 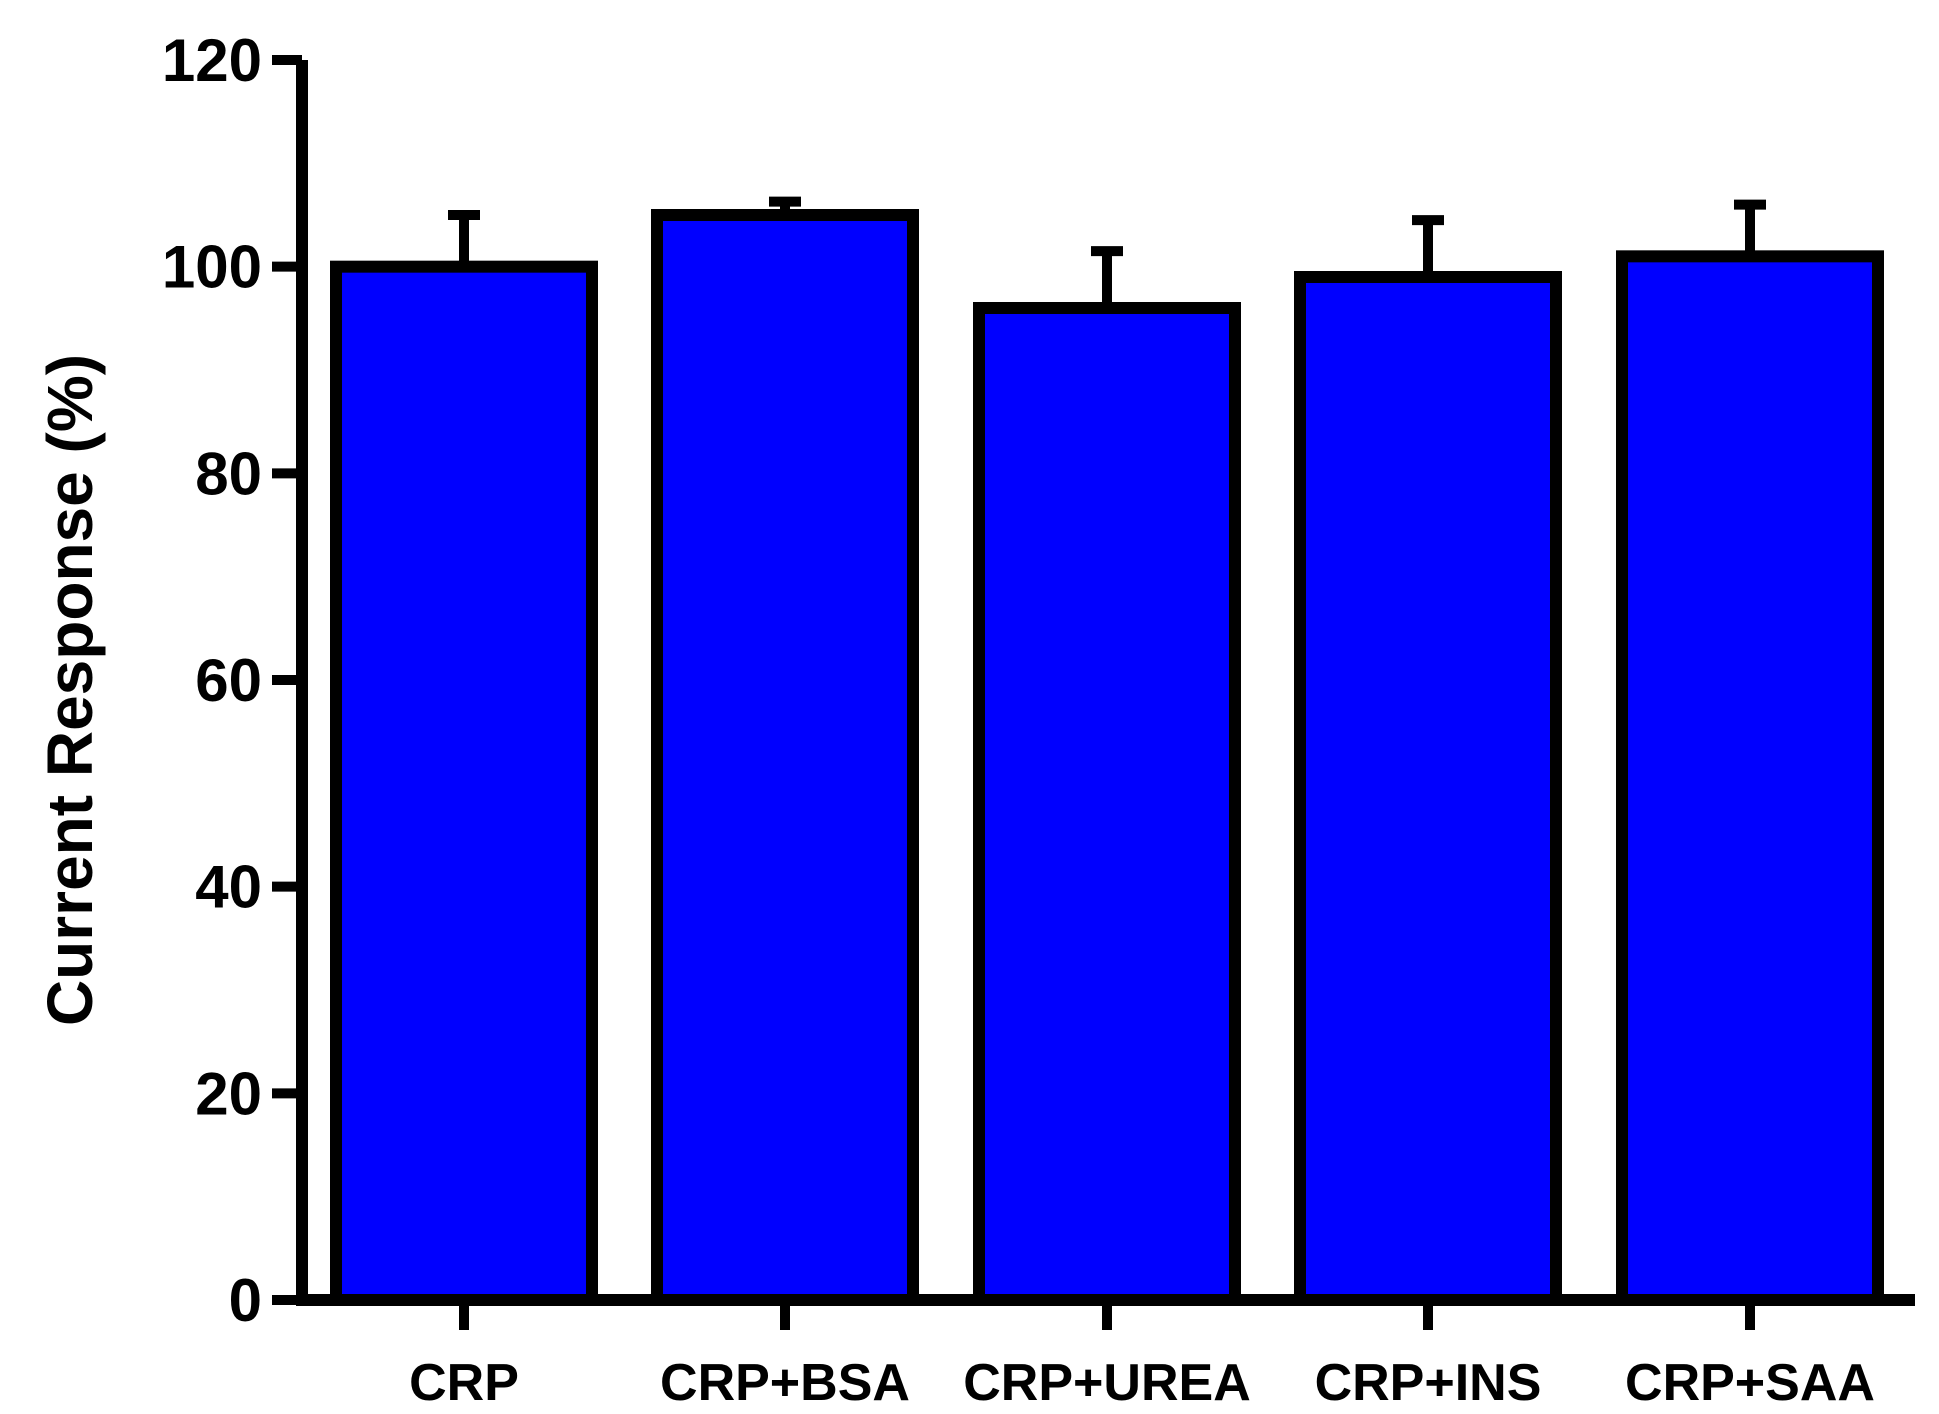 What do you see at coordinates (1428, 1383) in the screenshot?
I see `x-tick-label-crp-ins: CRP+INS` at bounding box center [1428, 1383].